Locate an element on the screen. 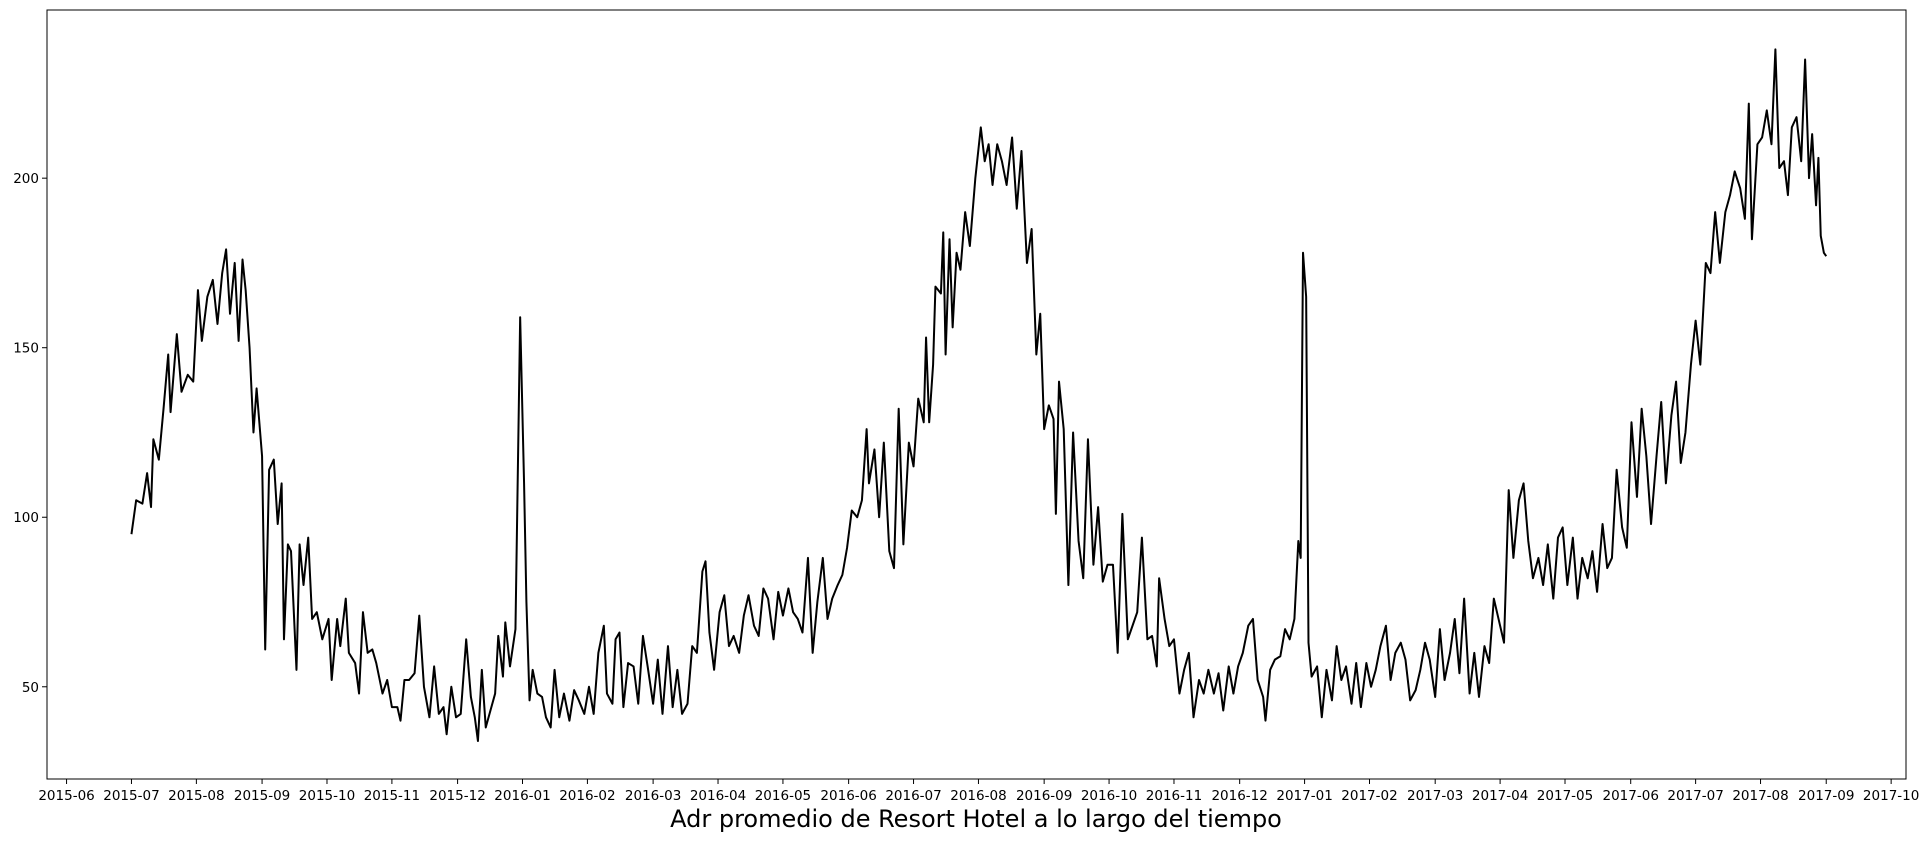 The image size is (1927, 842). x-tick-label: 2017-04 is located at coordinates (1500, 796).